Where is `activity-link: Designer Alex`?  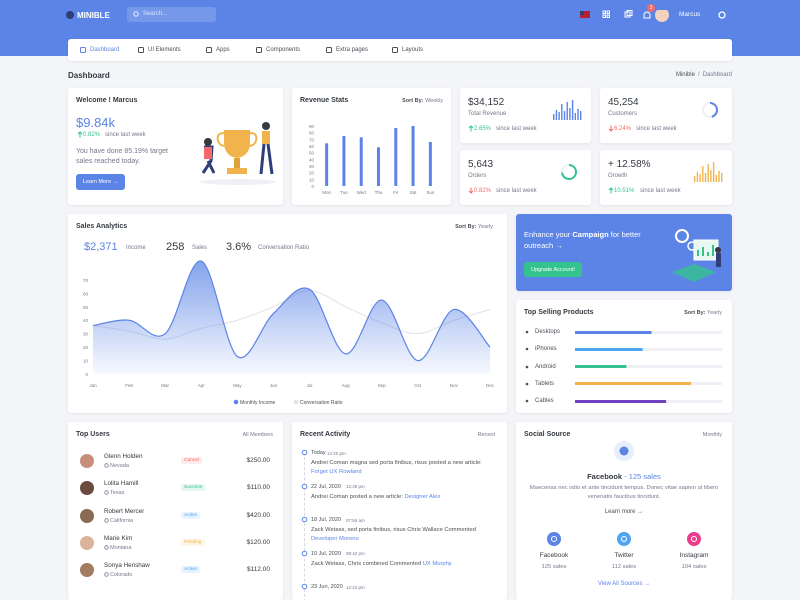 activity-link: Designer Alex is located at coordinates (422, 496).